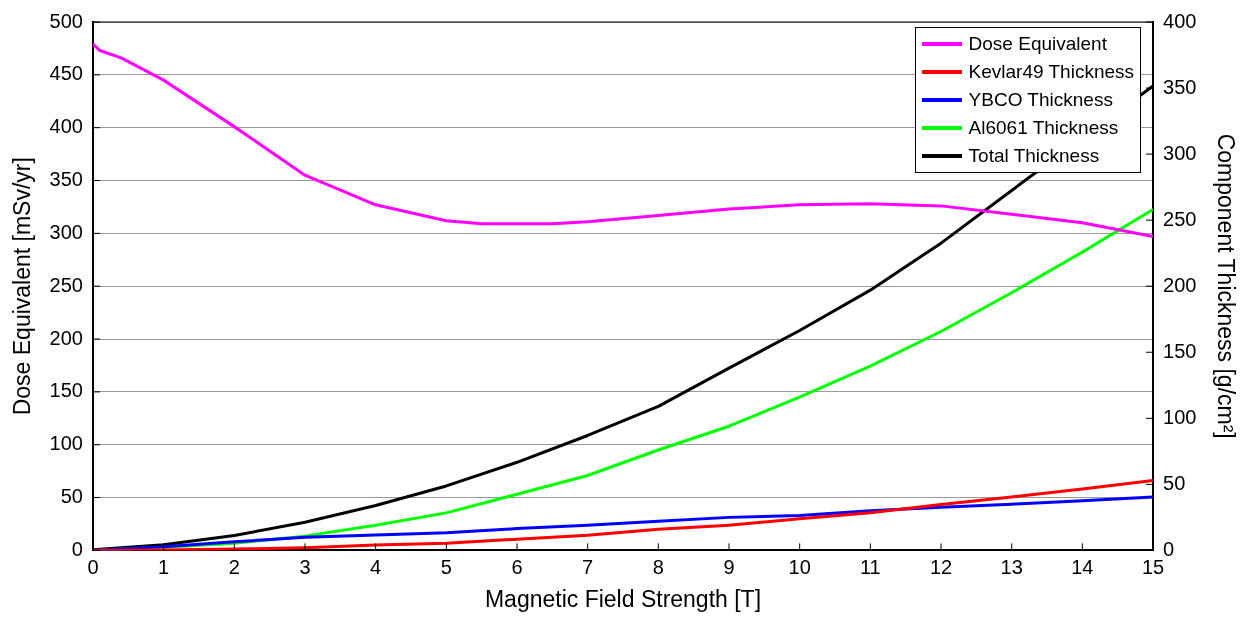 This screenshot has height=618, width=1252. Describe the element at coordinates (729, 566) in the screenshot. I see `x-tick-label: 9` at that location.